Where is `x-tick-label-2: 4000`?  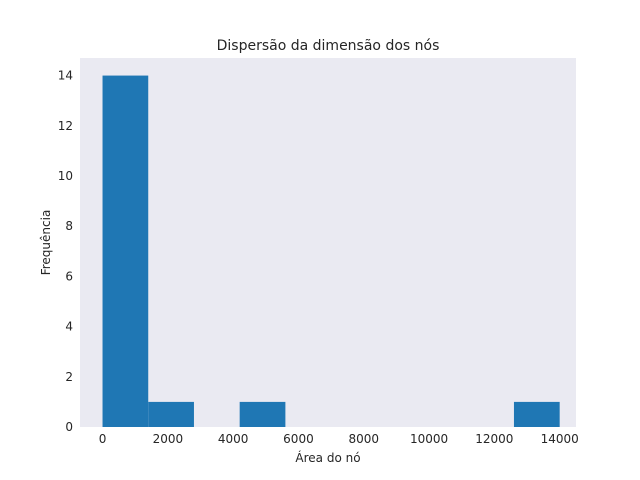 x-tick-label-2: 4000 is located at coordinates (233, 439).